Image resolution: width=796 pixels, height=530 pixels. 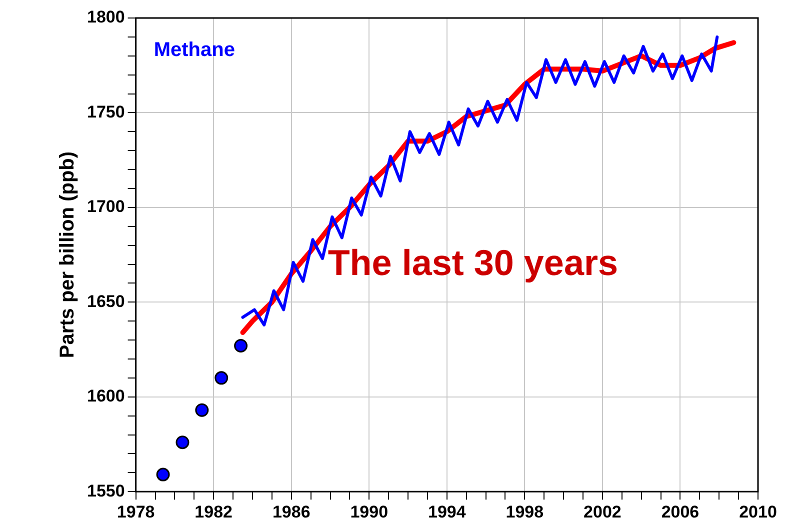 What do you see at coordinates (603, 512) in the screenshot?
I see `x-tick-label: 2002` at bounding box center [603, 512].